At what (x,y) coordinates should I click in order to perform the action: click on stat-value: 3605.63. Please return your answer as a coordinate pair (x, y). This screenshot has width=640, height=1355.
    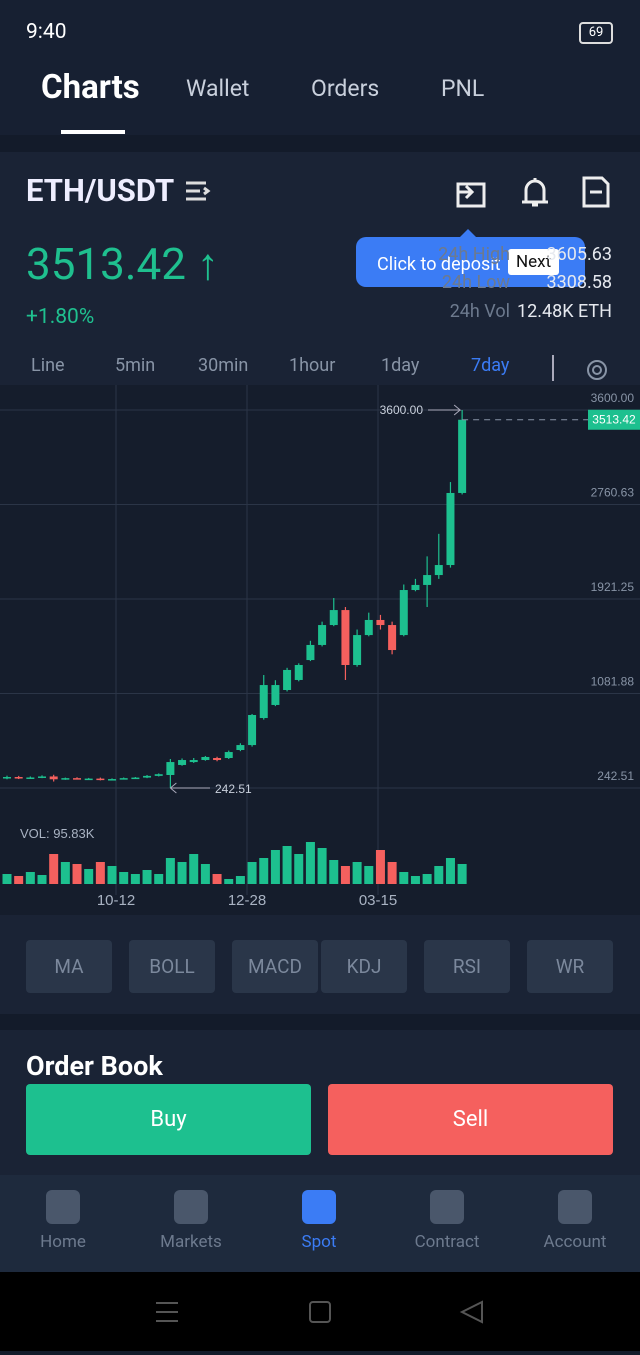
    Looking at the image, I should click on (579, 254).